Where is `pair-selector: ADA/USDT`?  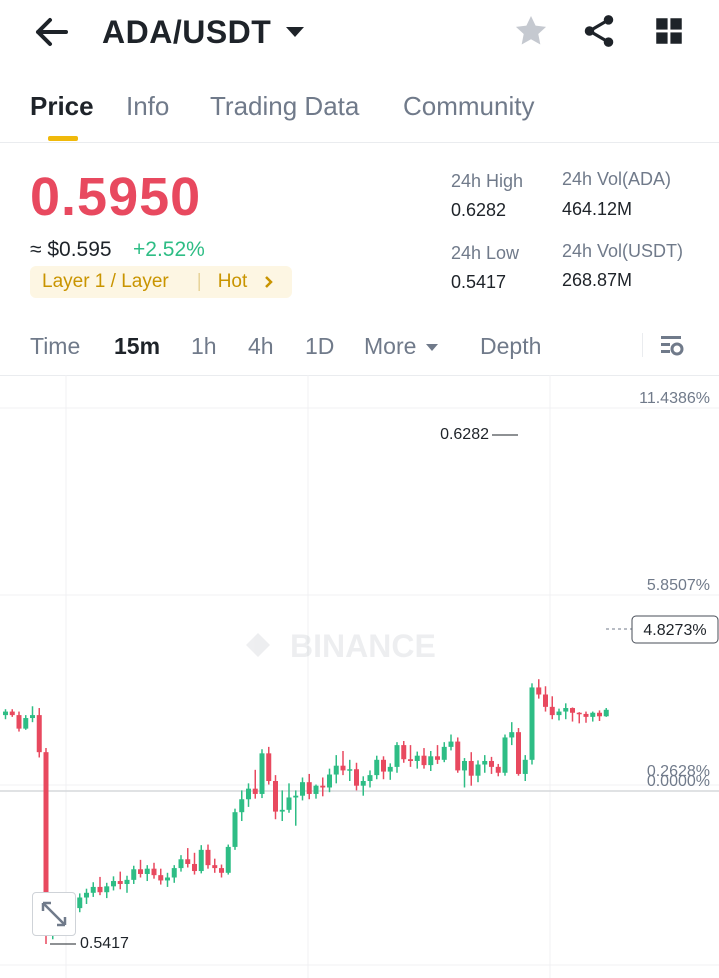 pair-selector: ADA/USDT is located at coordinates (204, 32).